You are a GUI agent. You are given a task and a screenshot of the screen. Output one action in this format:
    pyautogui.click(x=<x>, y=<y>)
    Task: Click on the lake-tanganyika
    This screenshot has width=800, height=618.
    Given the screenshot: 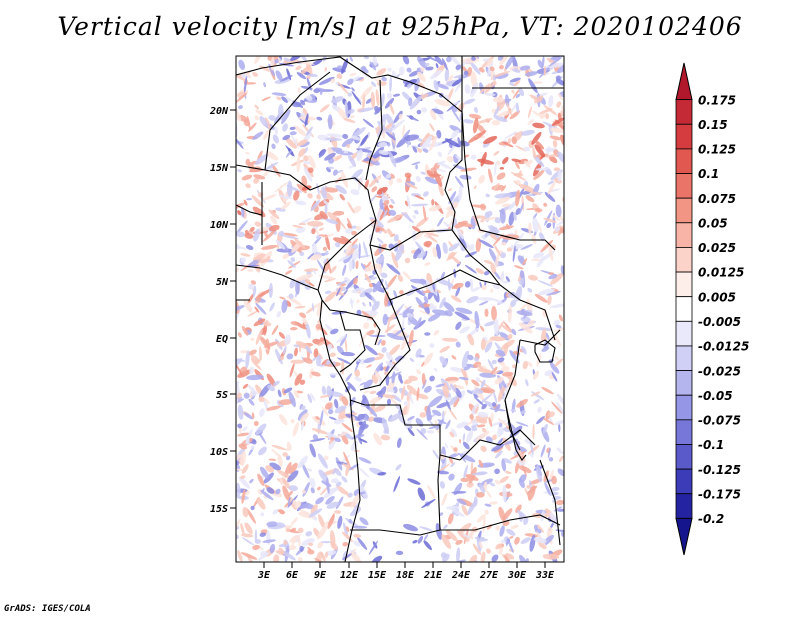 What is the action you would take?
    pyautogui.click(x=515, y=430)
    